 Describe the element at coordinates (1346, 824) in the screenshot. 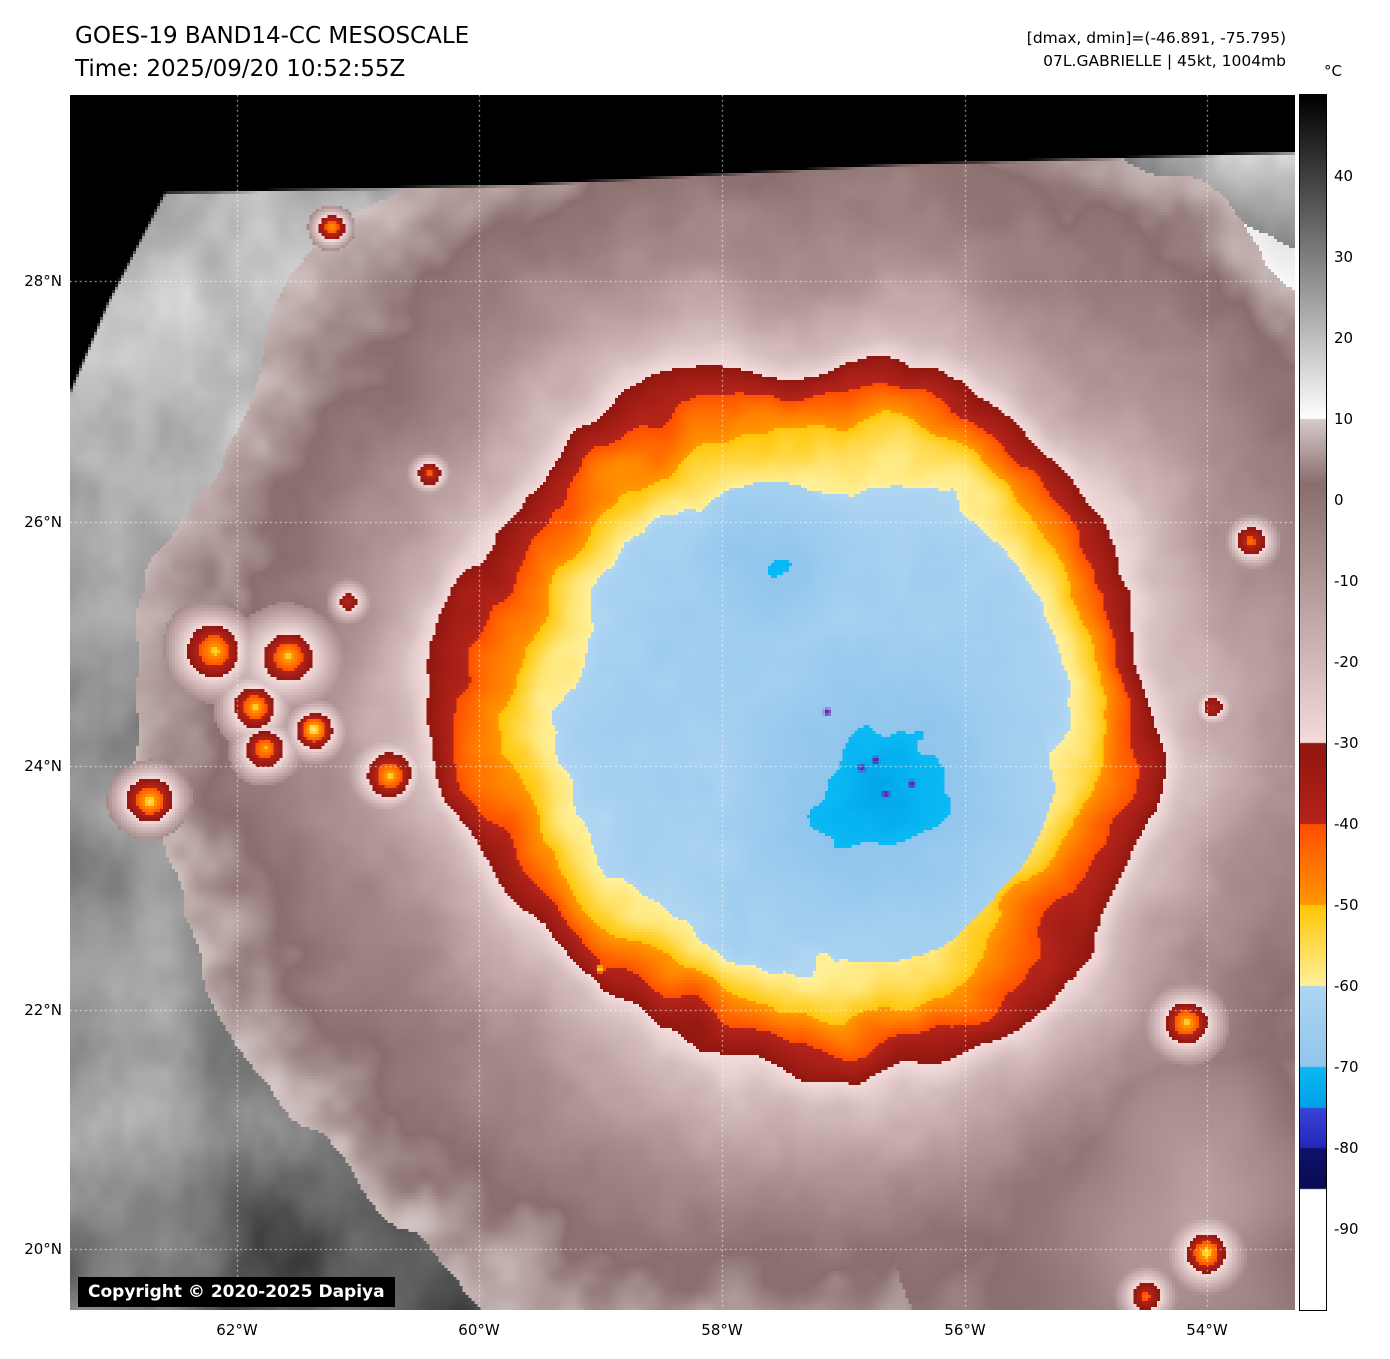

I see `colorbar-tick--40: -40` at that location.